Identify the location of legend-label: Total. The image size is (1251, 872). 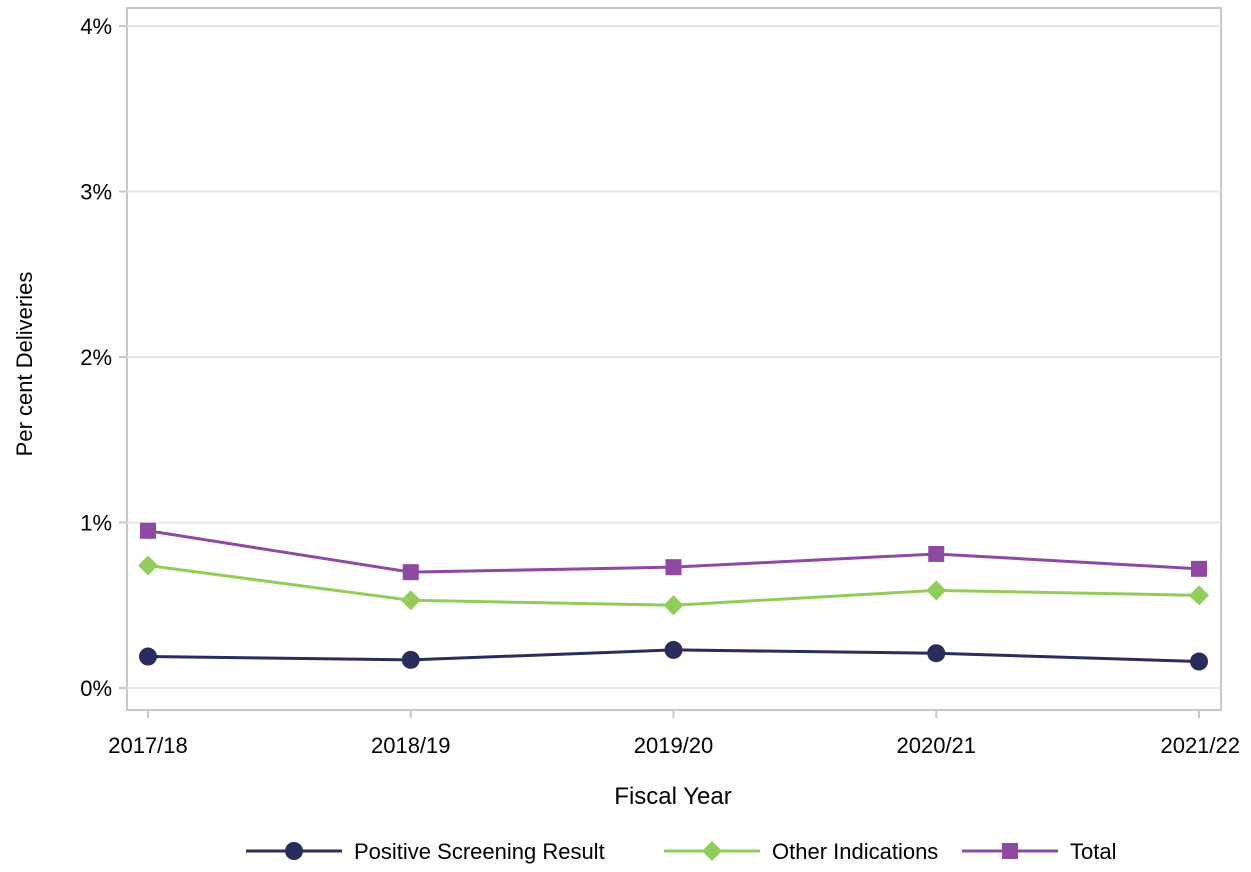
(1093, 851).